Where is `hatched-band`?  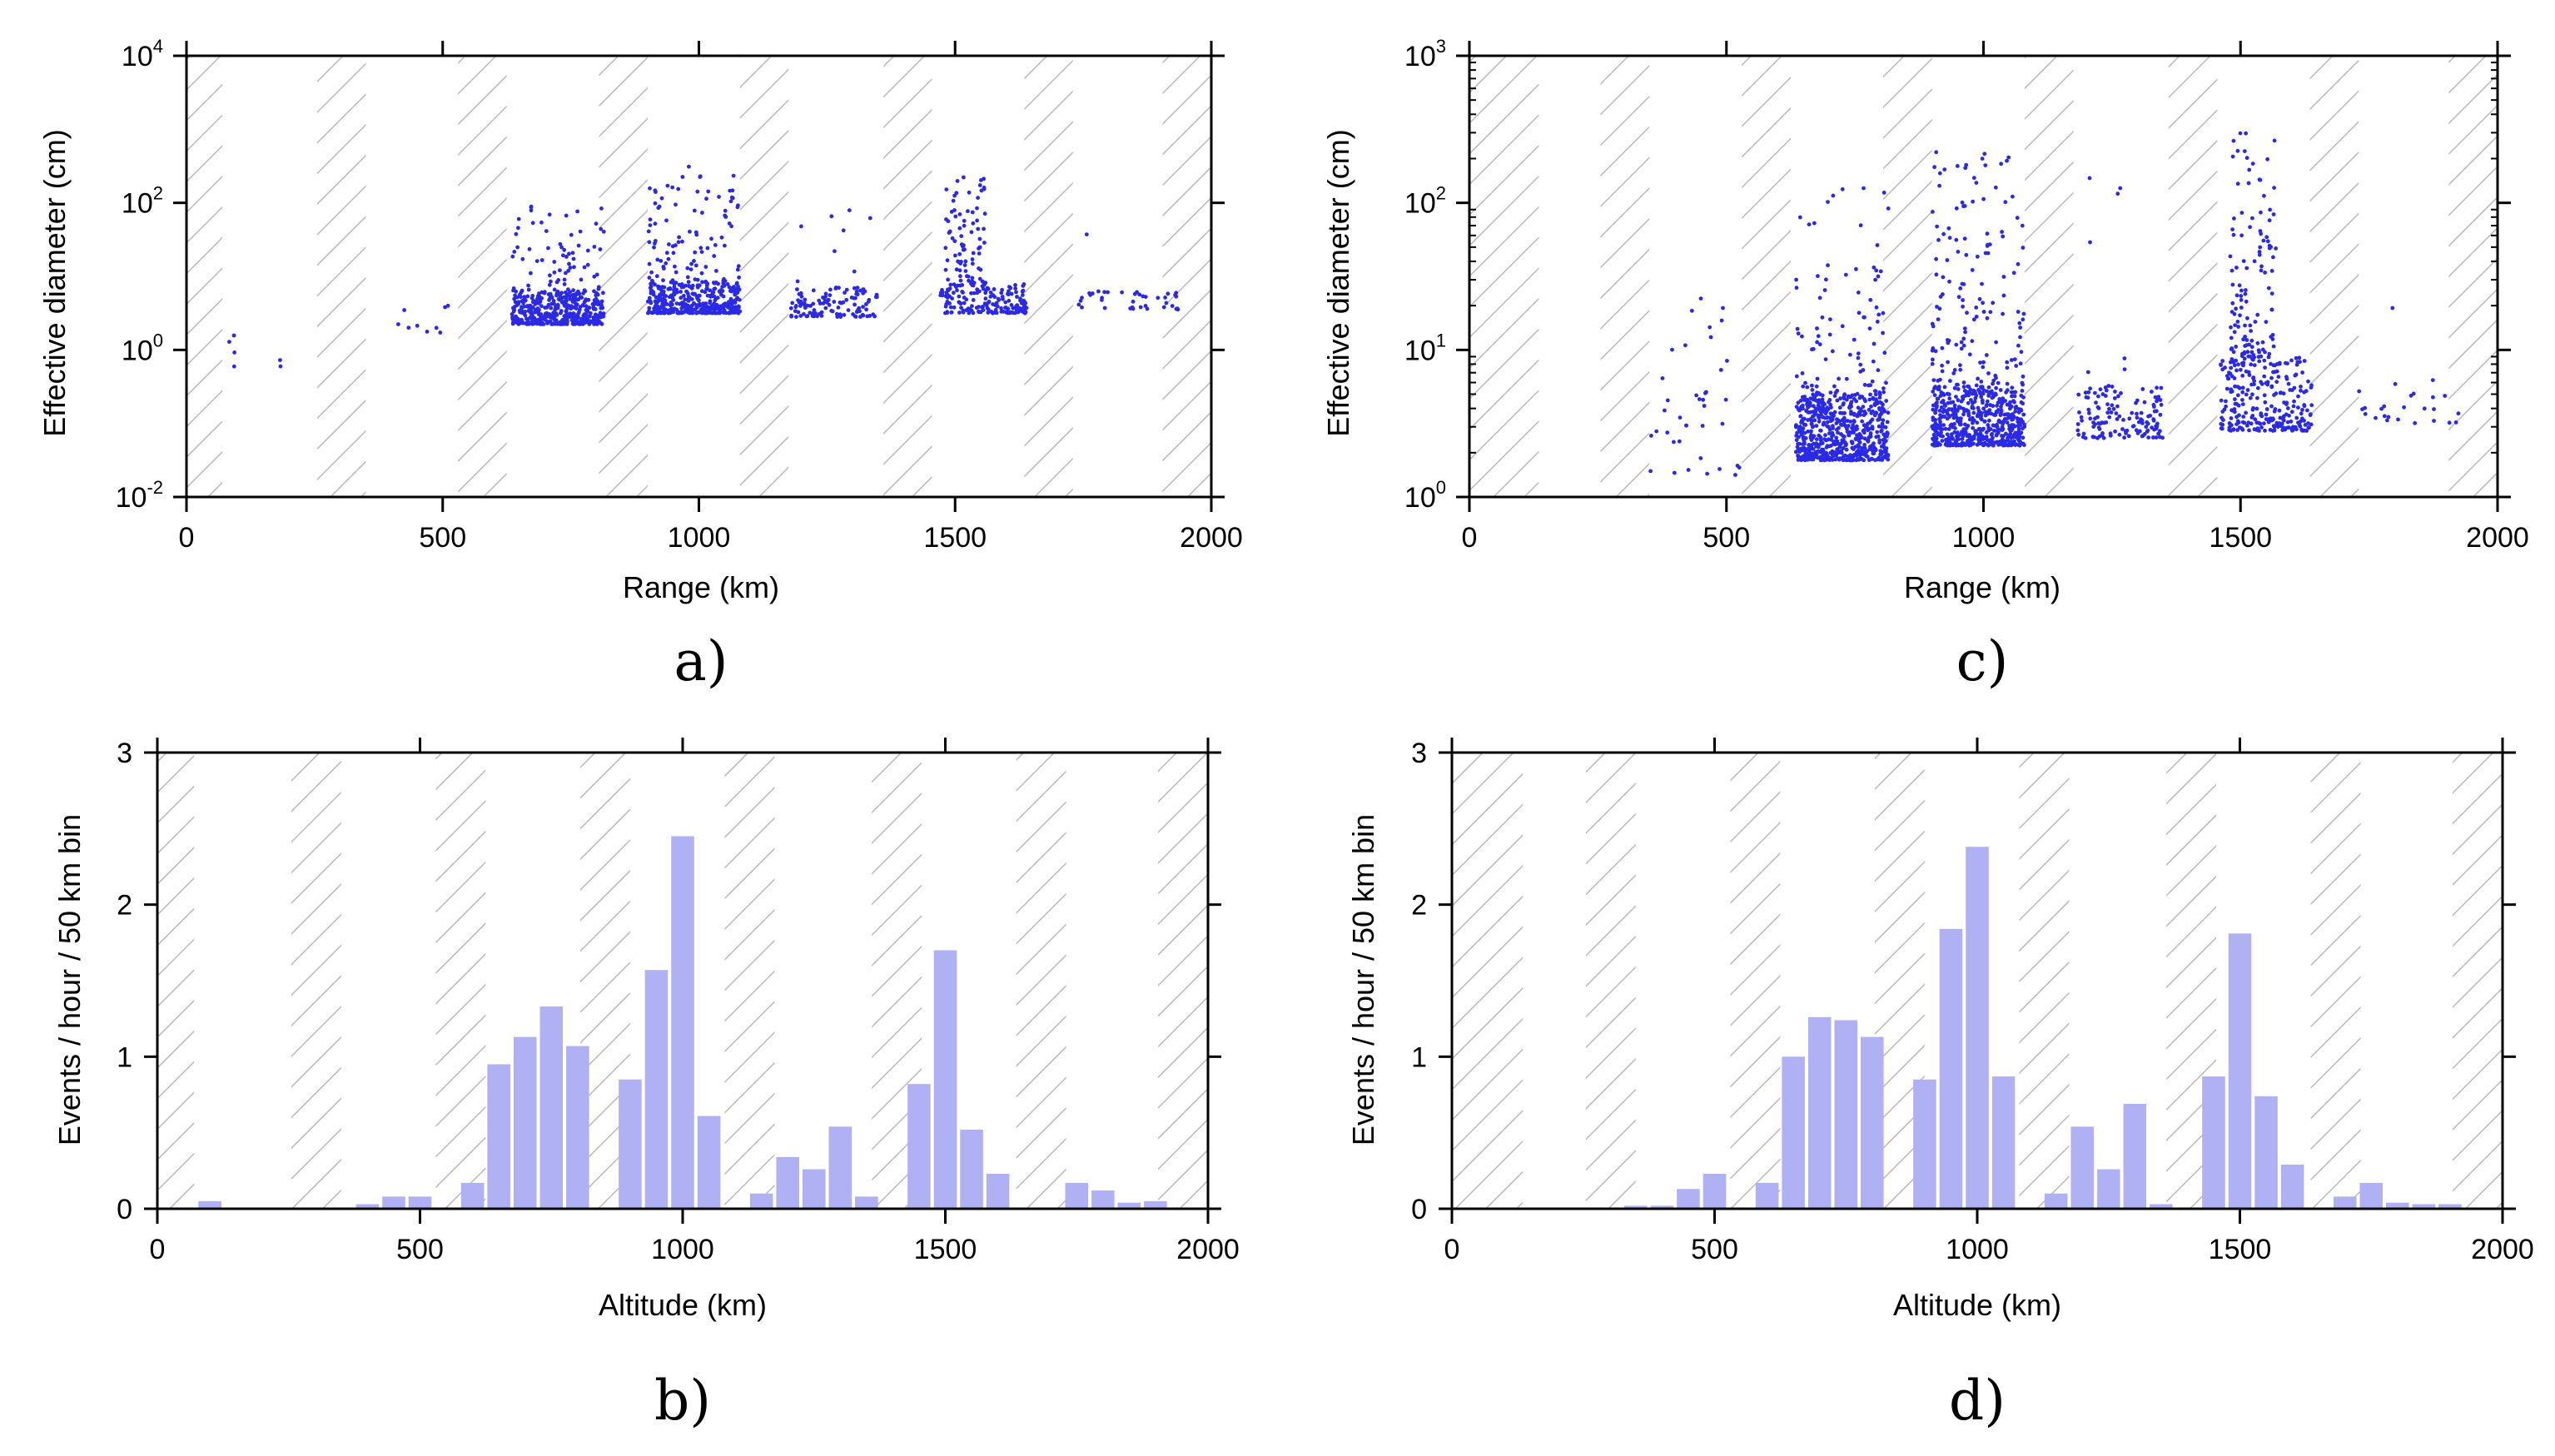 hatched-band is located at coordinates (1488, 981).